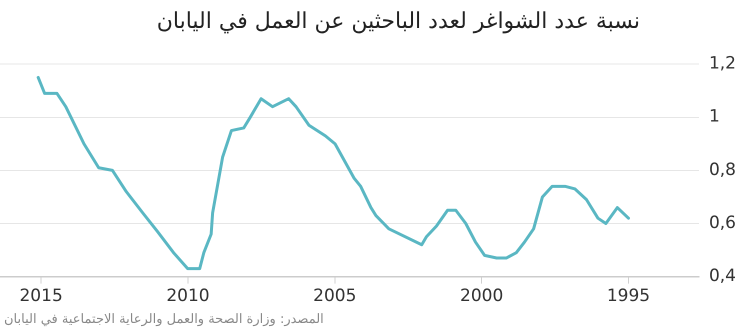 The image size is (750, 335). I want to click on text: المصدر: وزارة الصحة والعمل والرعاية الاجتماعية في اليابان, so click(164, 319).